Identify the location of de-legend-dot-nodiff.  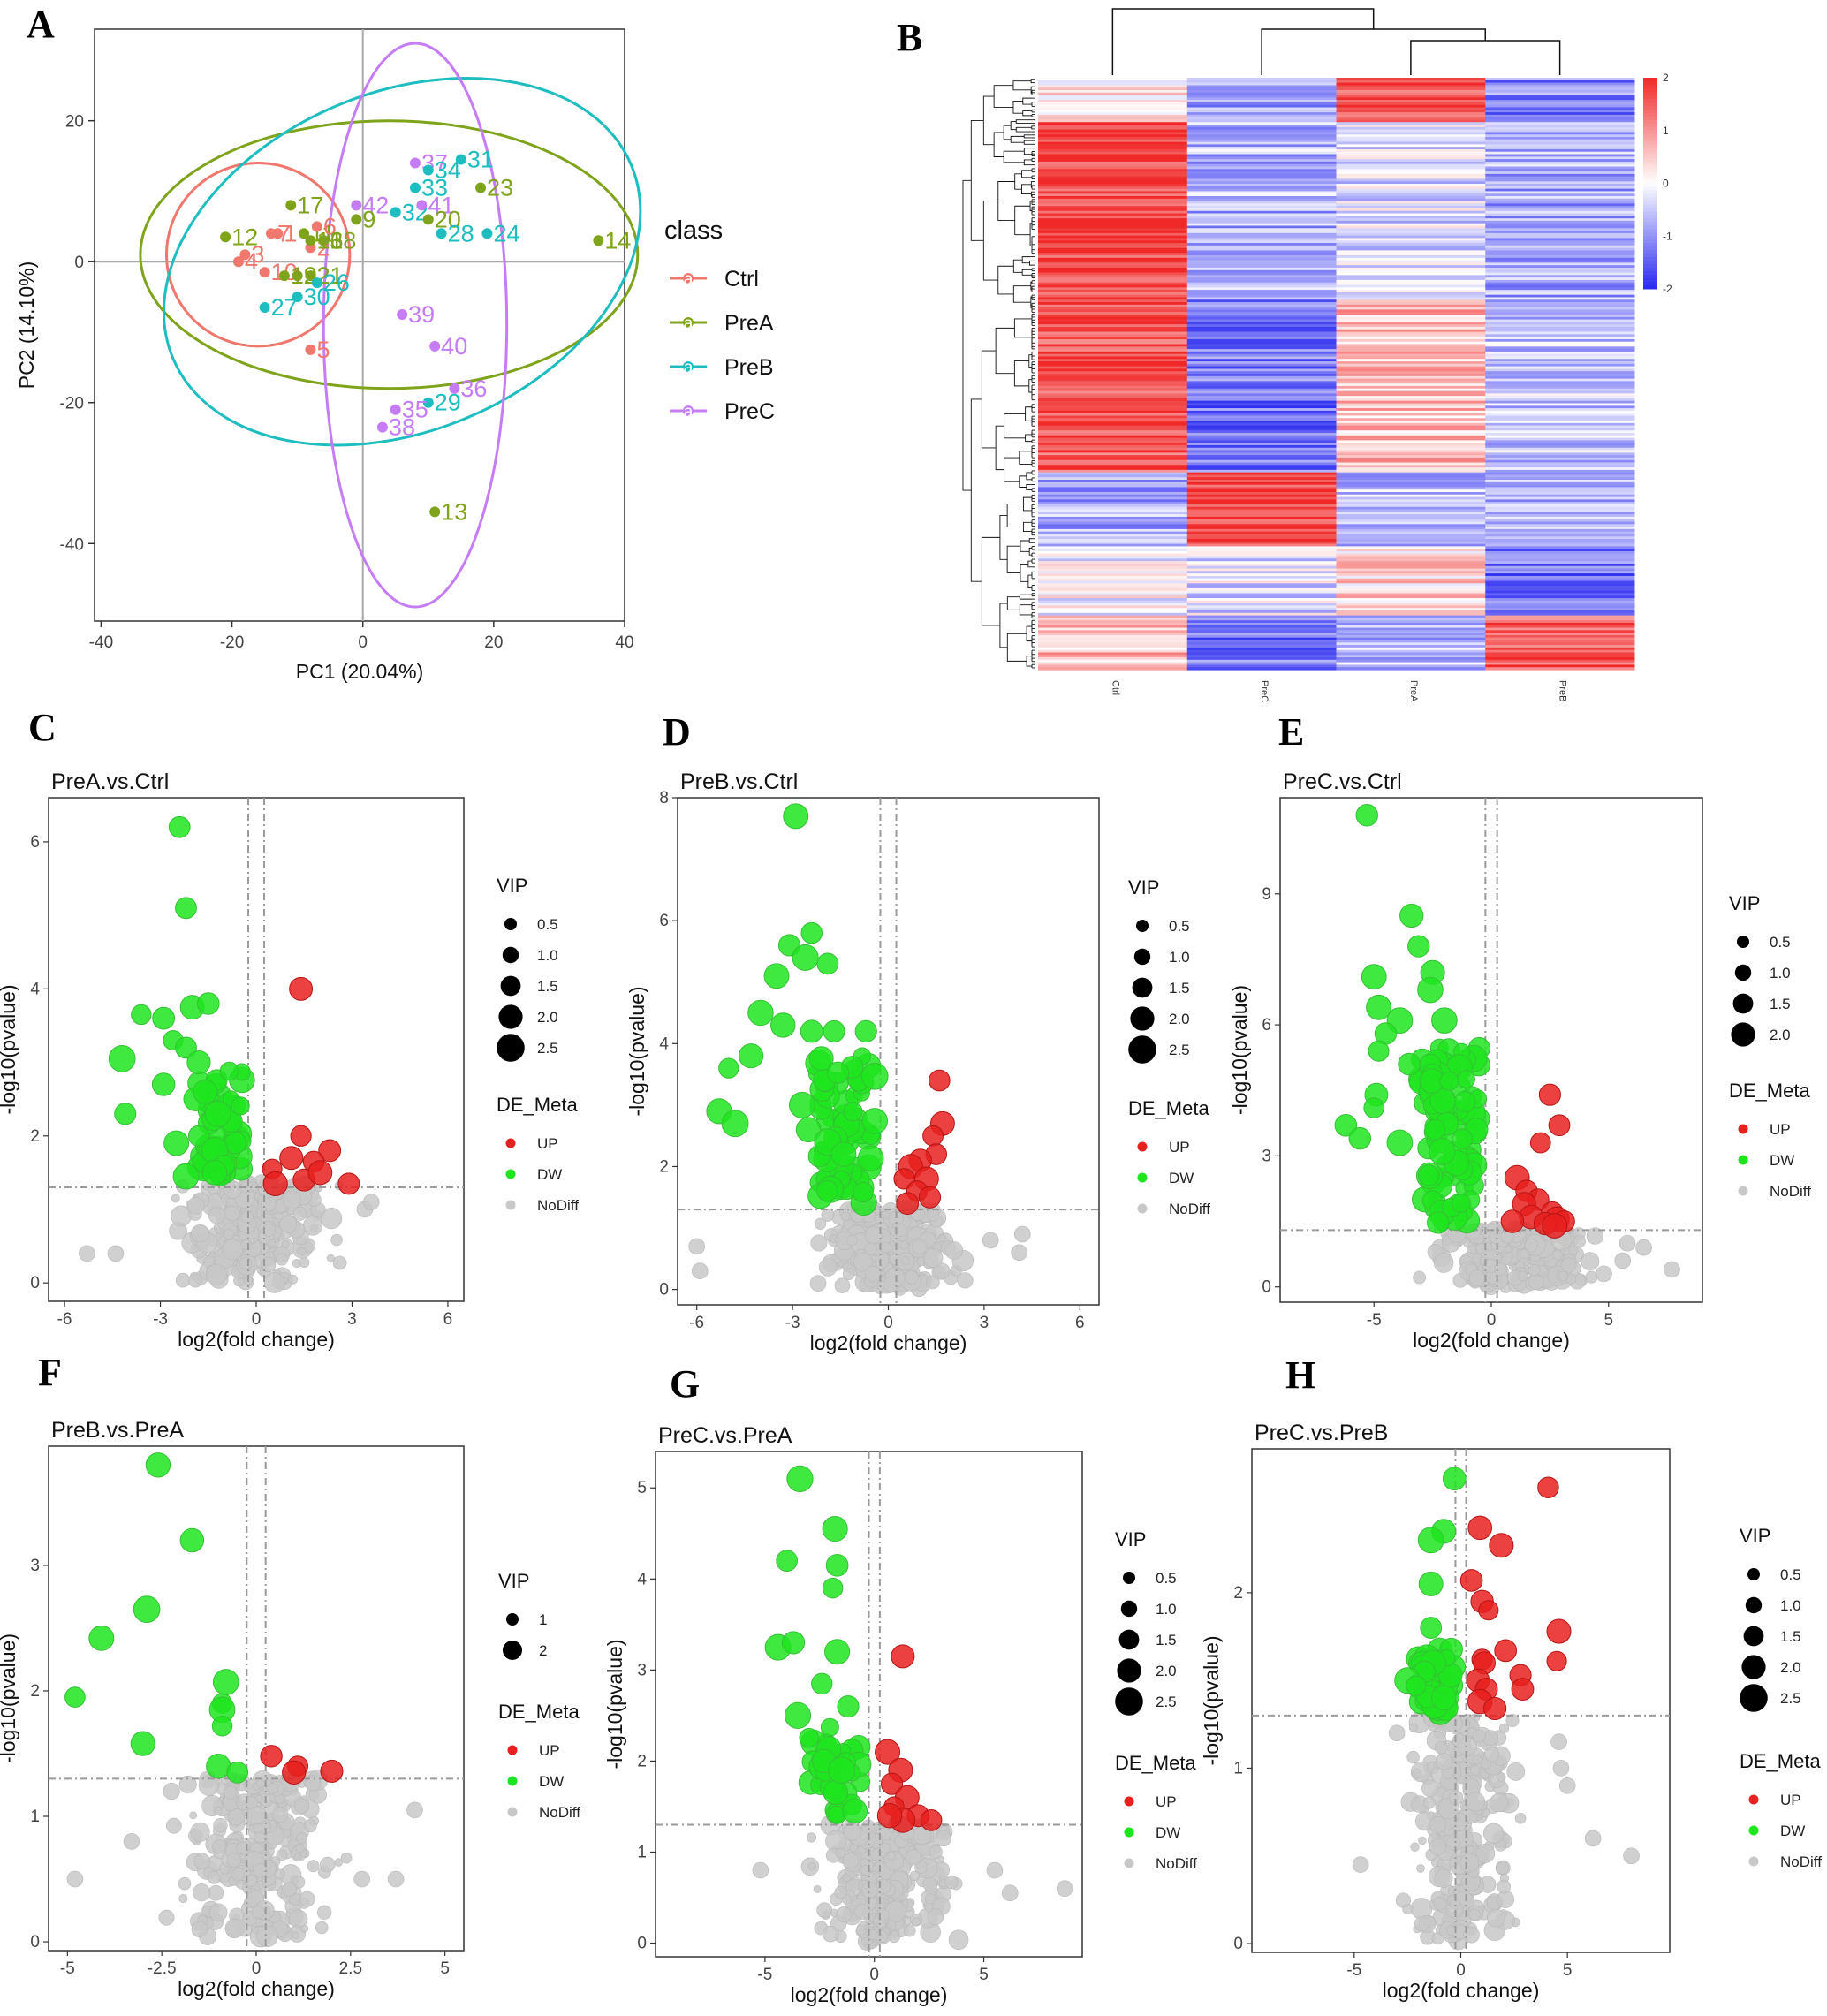
(1142, 1208).